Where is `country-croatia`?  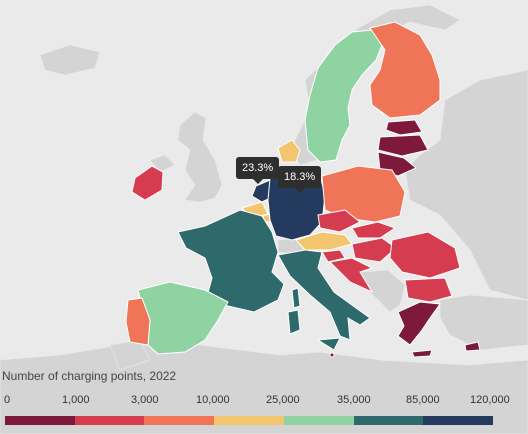 country-croatia is located at coordinates (351, 275).